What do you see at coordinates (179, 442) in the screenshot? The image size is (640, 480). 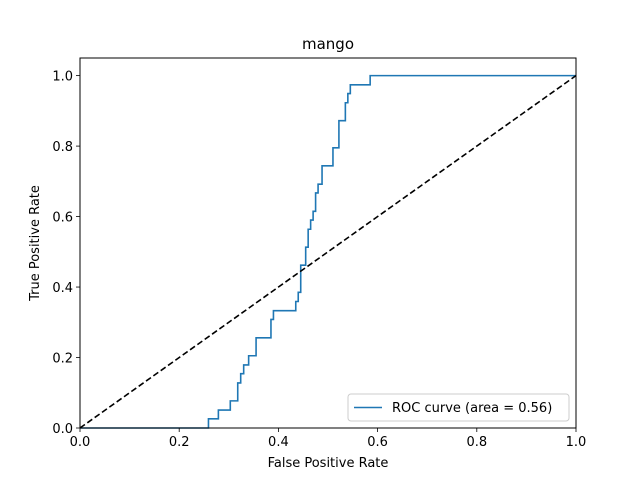 I see `x-tick-label: 0.2` at bounding box center [179, 442].